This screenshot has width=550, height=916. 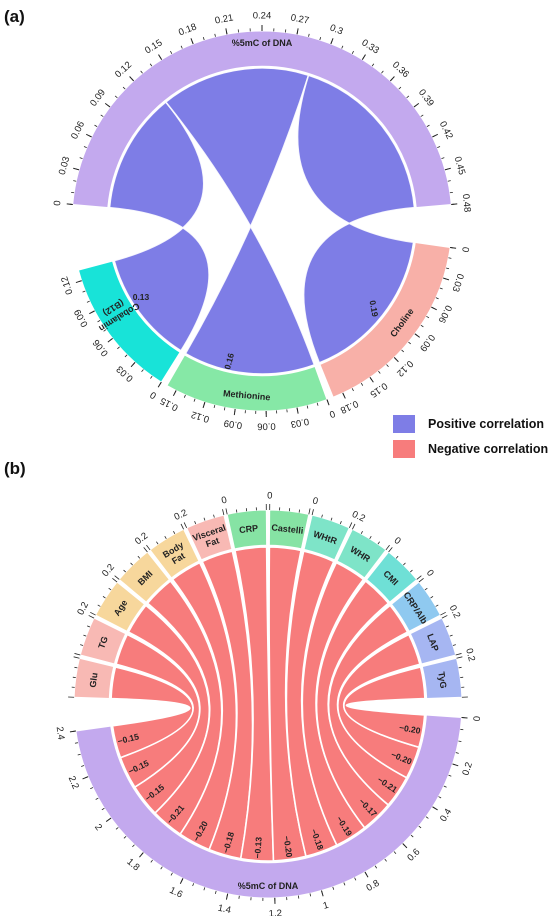 What do you see at coordinates (467, 769) in the screenshot?
I see `tick-label-dna-b: 0.2` at bounding box center [467, 769].